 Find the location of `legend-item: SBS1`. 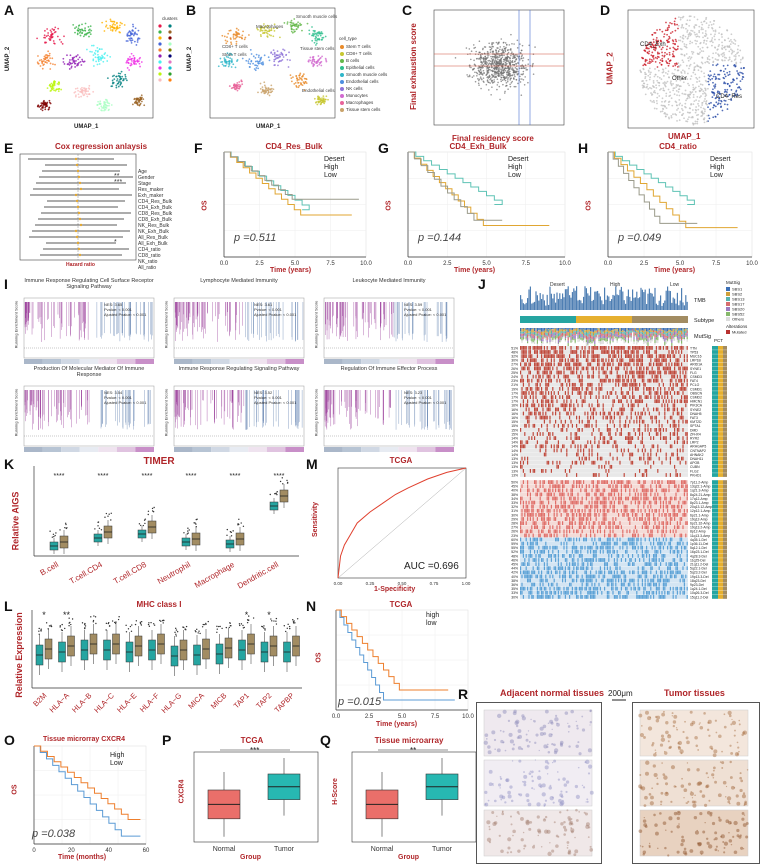

legend-item: SBS1 is located at coordinates (737, 289).